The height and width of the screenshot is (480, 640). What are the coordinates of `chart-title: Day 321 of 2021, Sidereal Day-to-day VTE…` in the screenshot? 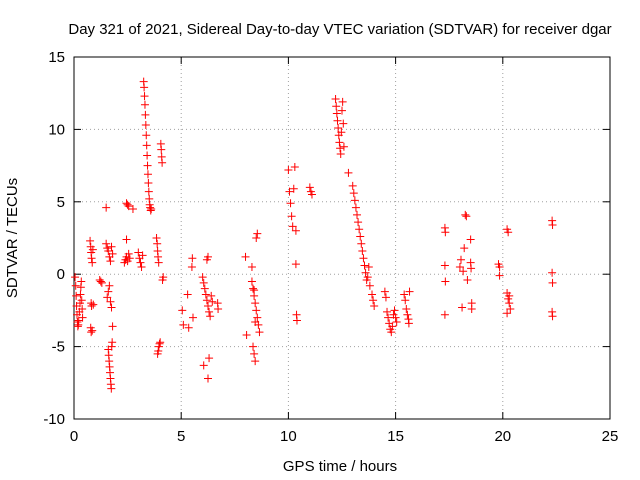 It's located at (339, 29).